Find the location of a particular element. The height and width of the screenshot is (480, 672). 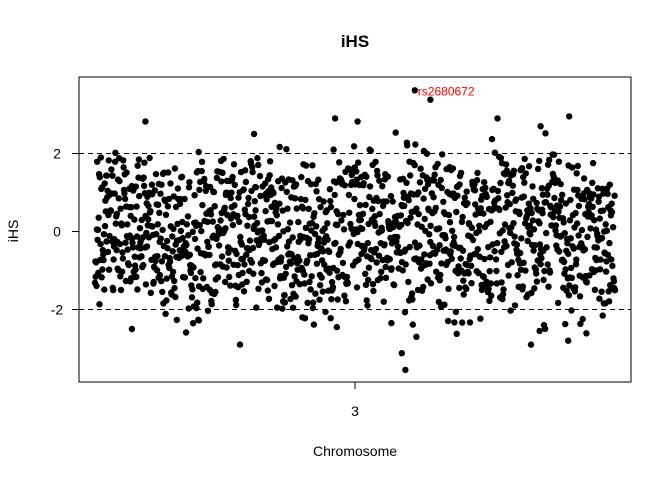

y-tick-label: 2 is located at coordinates (57, 154).